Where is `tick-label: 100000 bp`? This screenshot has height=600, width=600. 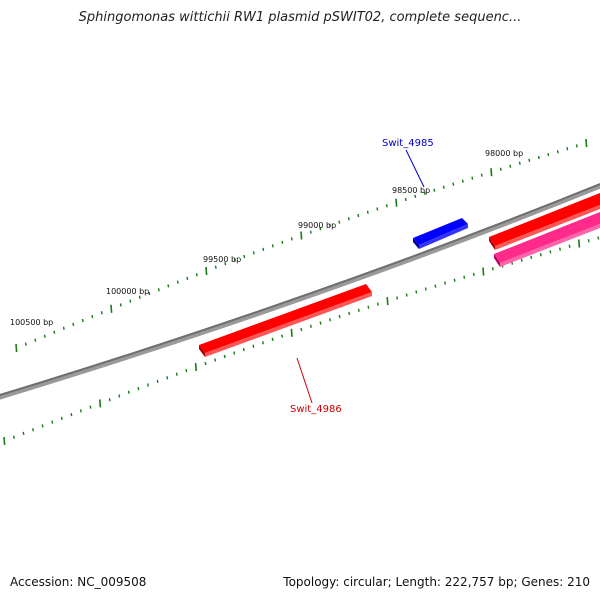 tick-label: 100000 bp is located at coordinates (127, 291).